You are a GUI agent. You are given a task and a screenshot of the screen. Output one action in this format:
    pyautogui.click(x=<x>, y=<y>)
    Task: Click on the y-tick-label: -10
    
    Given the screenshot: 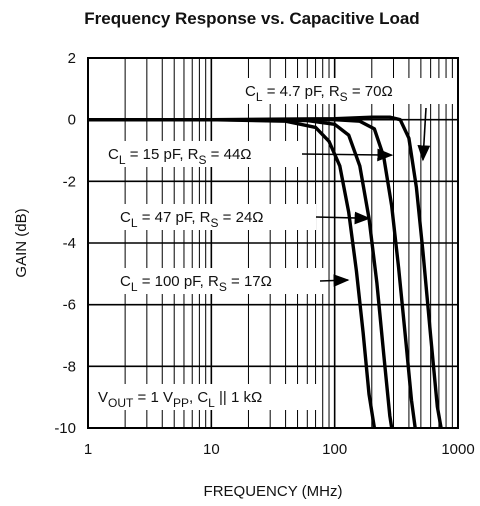 What is the action you would take?
    pyautogui.click(x=65, y=428)
    